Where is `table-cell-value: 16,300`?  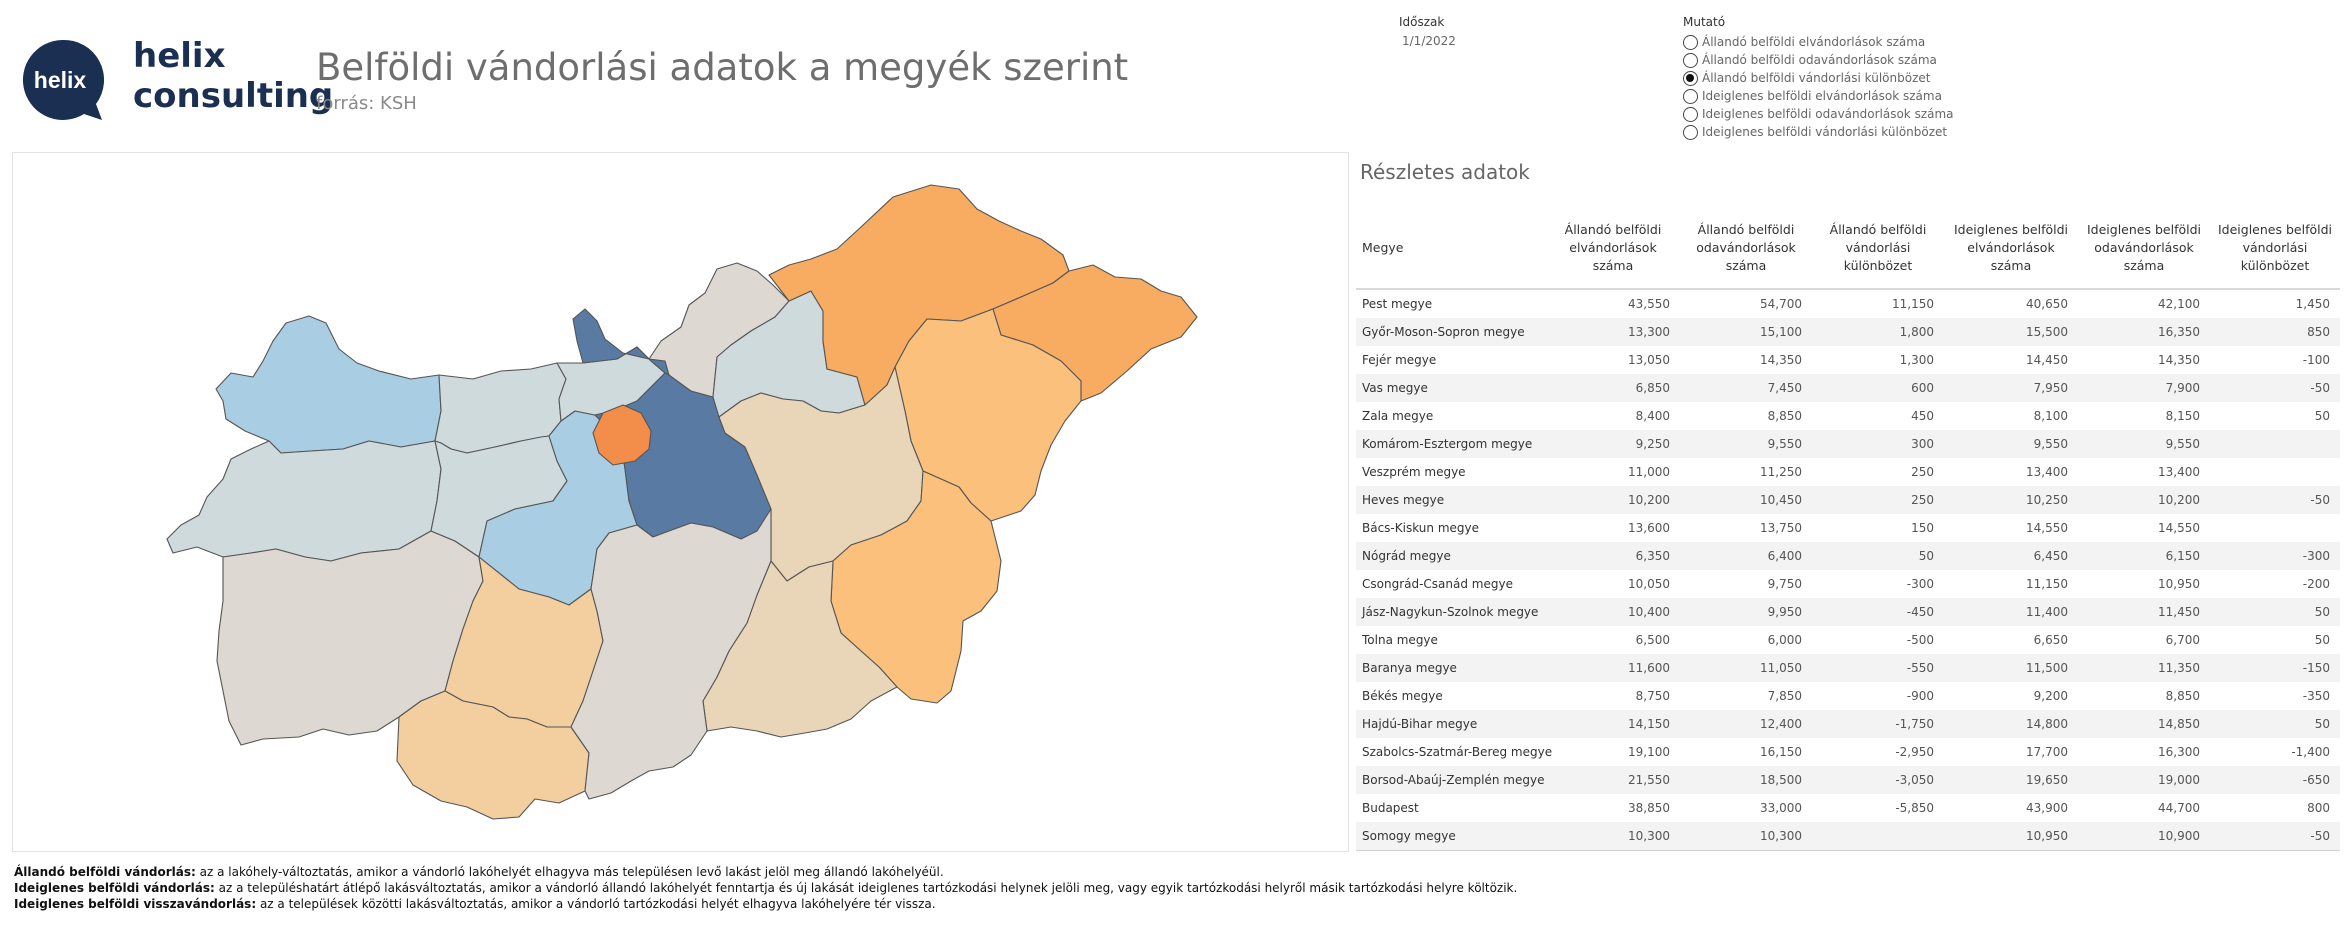
table-cell-value: 16,300 is located at coordinates (2179, 752).